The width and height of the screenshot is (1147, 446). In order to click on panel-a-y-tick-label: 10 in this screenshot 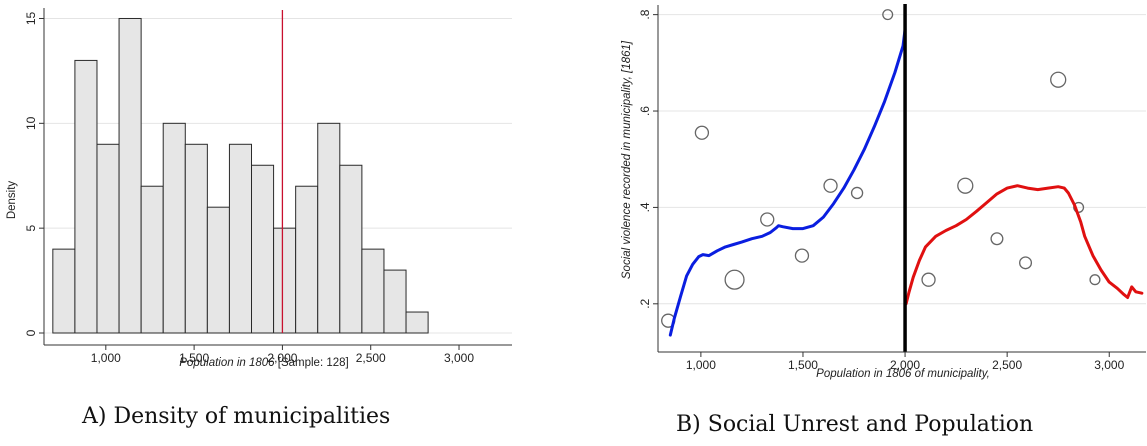, I will do `click(31, 123)`.